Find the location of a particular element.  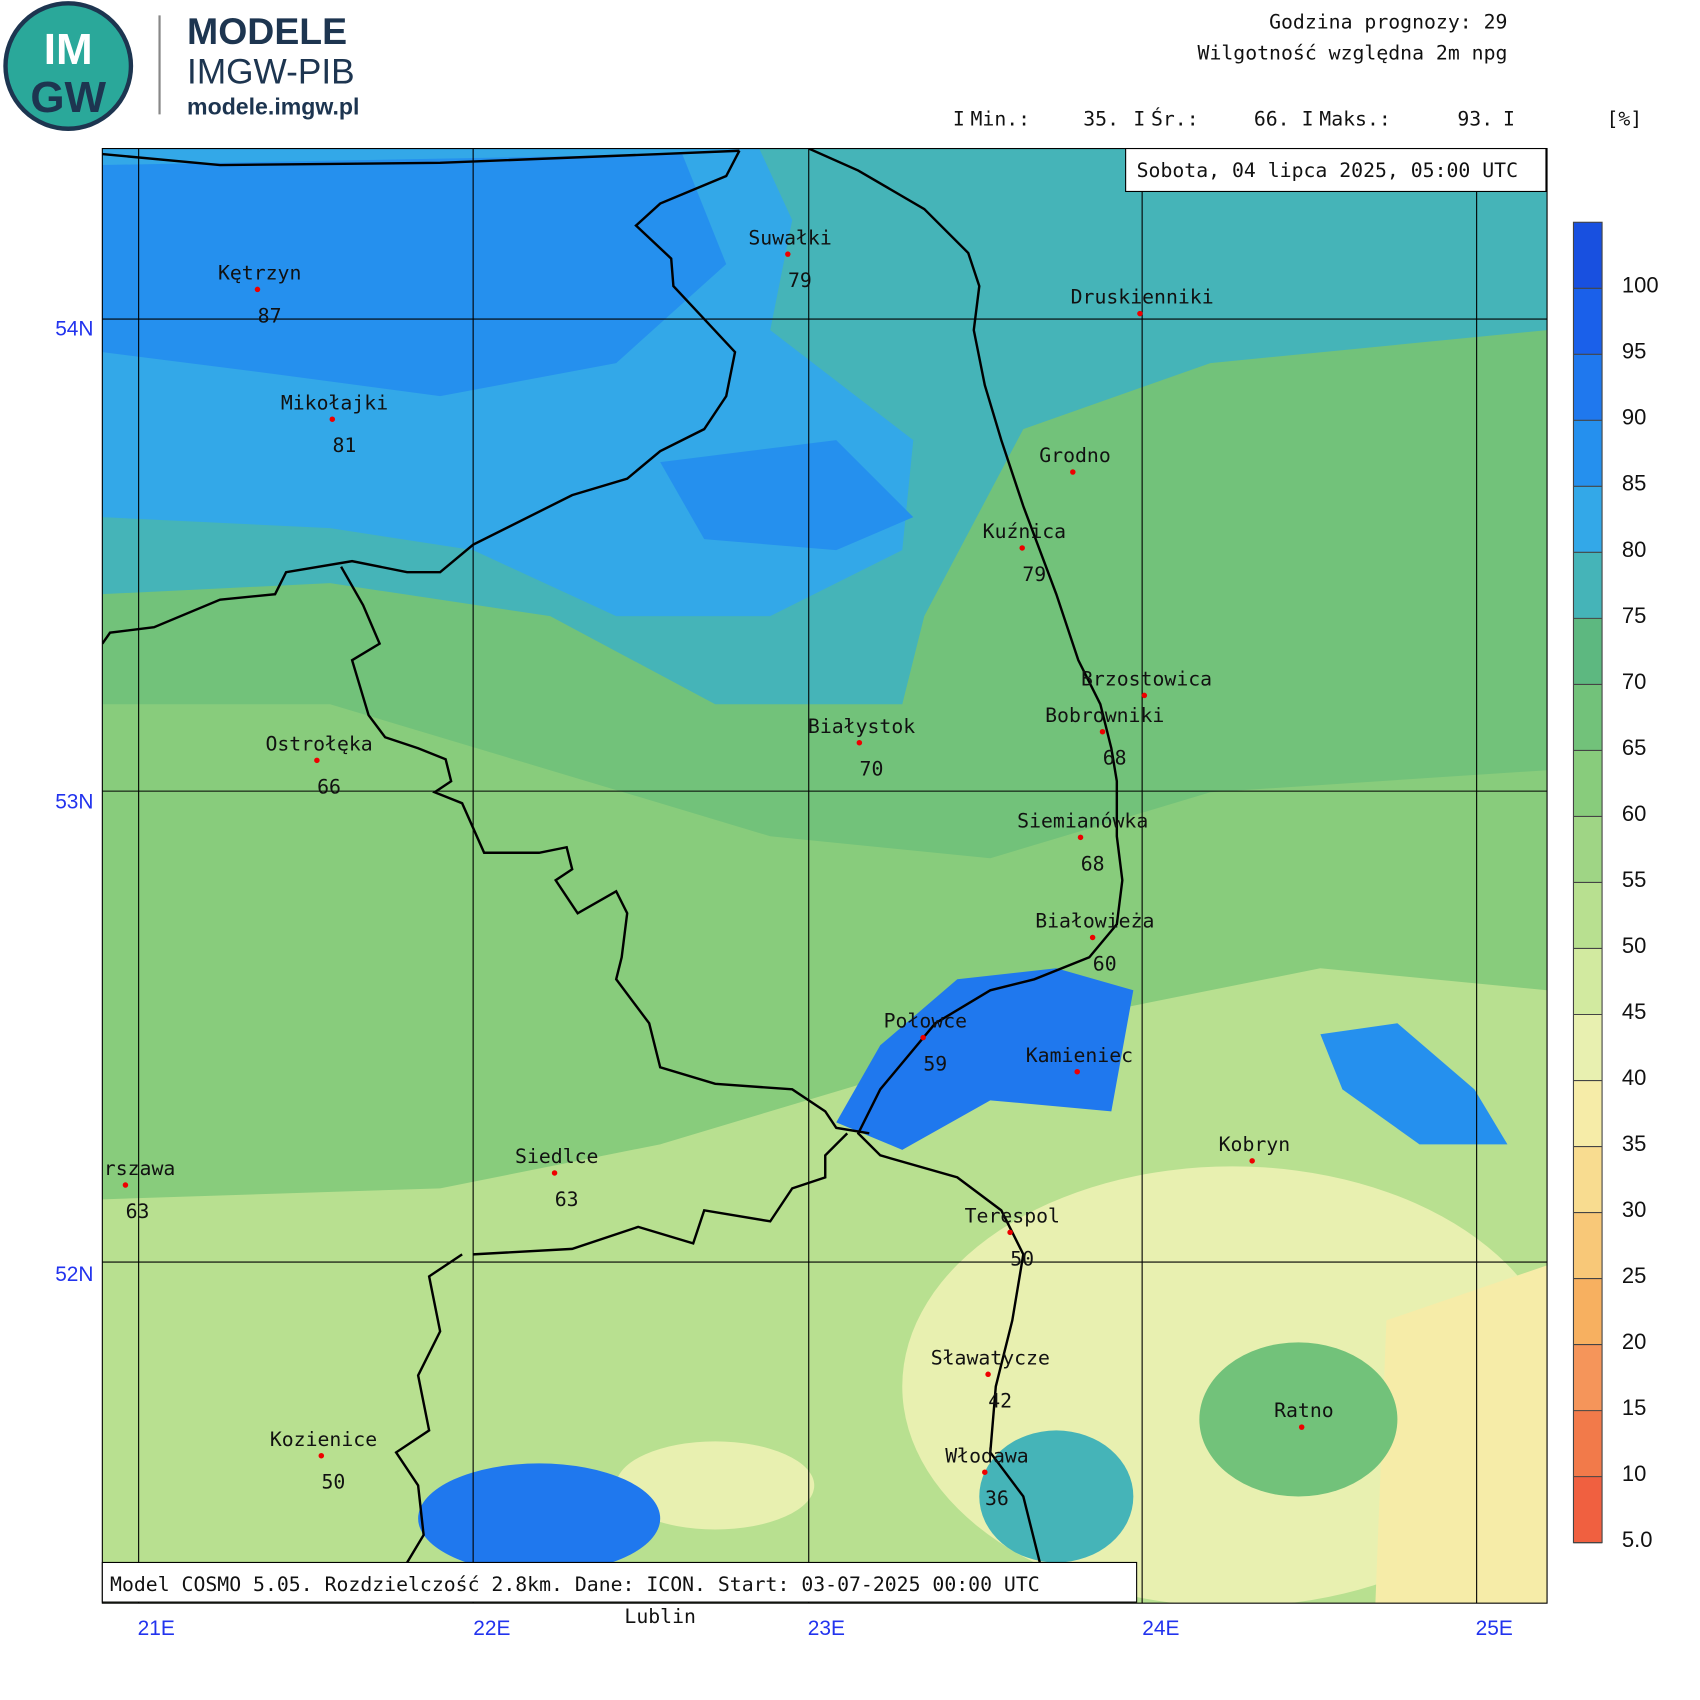

logo-circle is located at coordinates (68, 66).